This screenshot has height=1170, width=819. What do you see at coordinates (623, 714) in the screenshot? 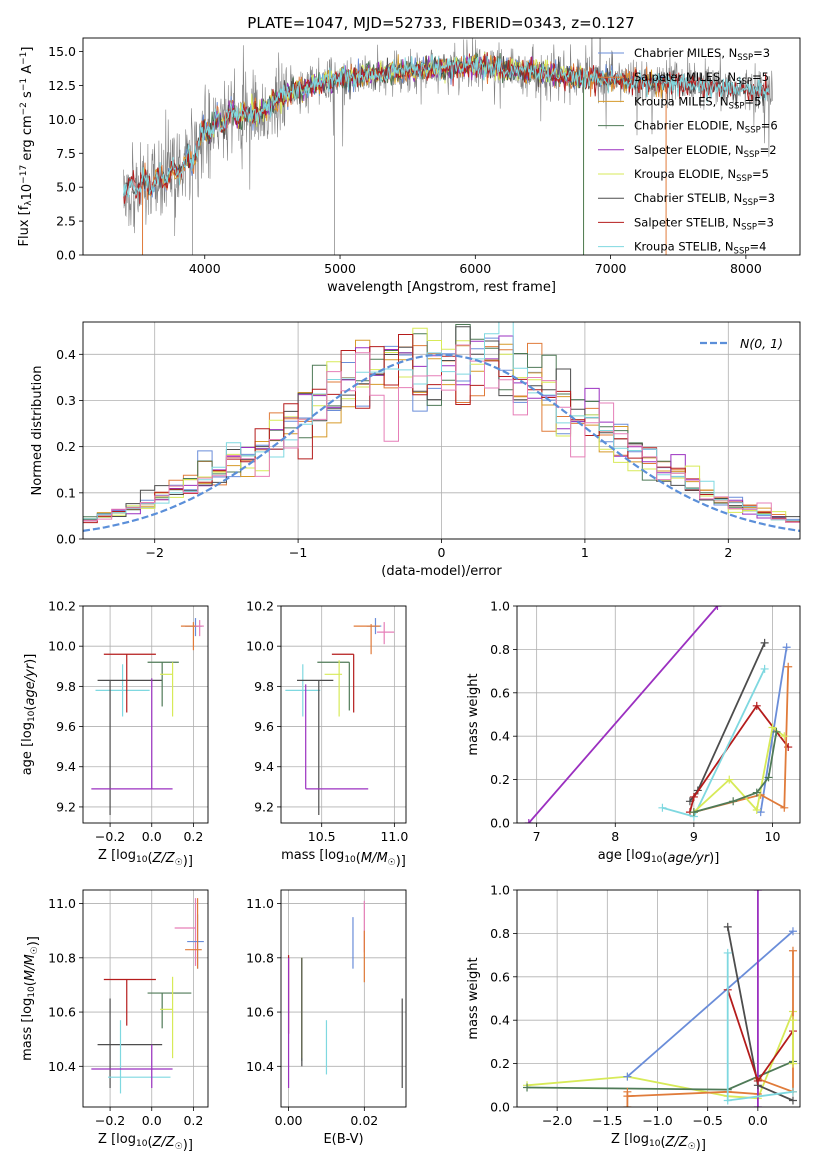
I see `series-line-salp_elodie` at bounding box center [623, 714].